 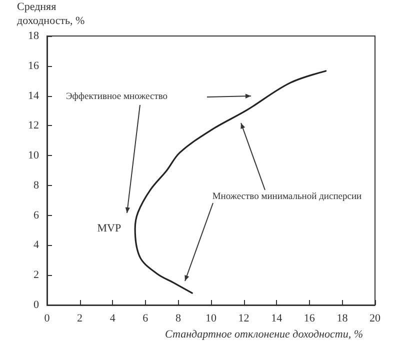 What do you see at coordinates (113, 318) in the screenshot?
I see `x-tick-label: 4` at bounding box center [113, 318].